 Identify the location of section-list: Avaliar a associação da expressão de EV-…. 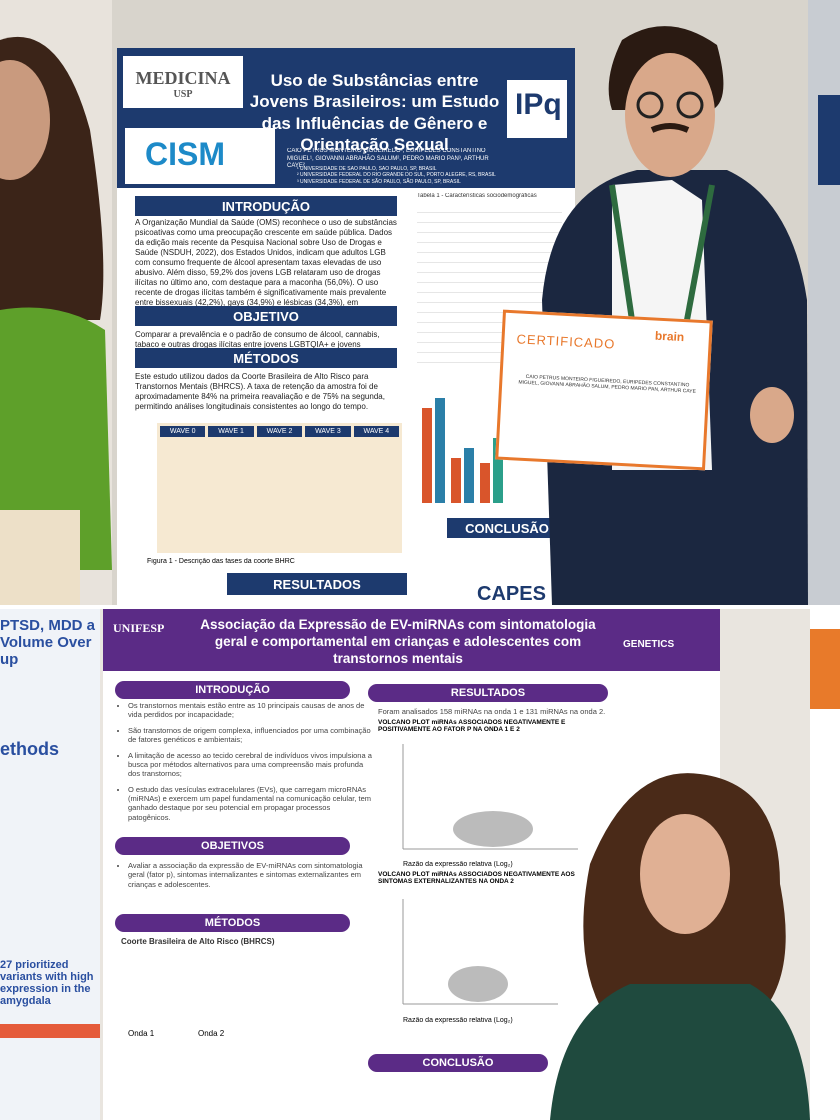
(238, 878).